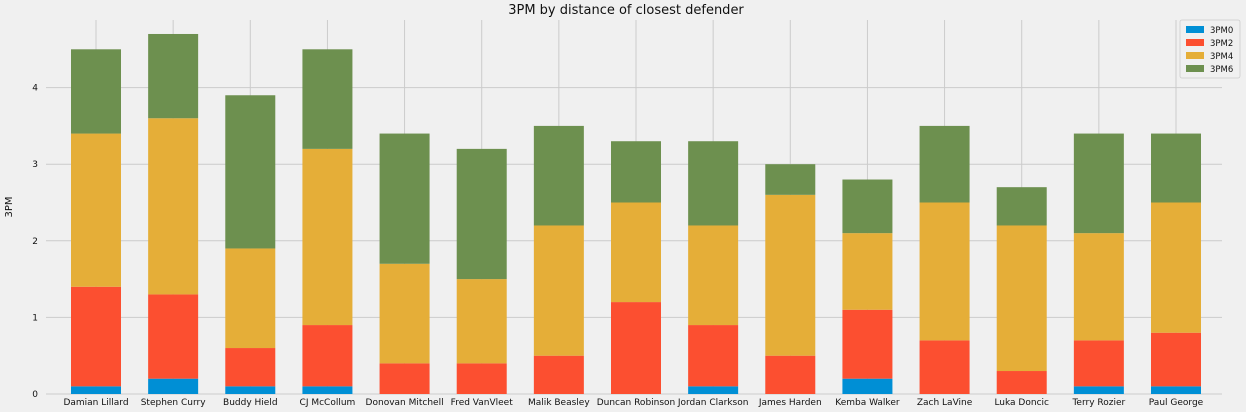 This screenshot has width=1246, height=412. I want to click on y-tick-label: 3, so click(35, 165).